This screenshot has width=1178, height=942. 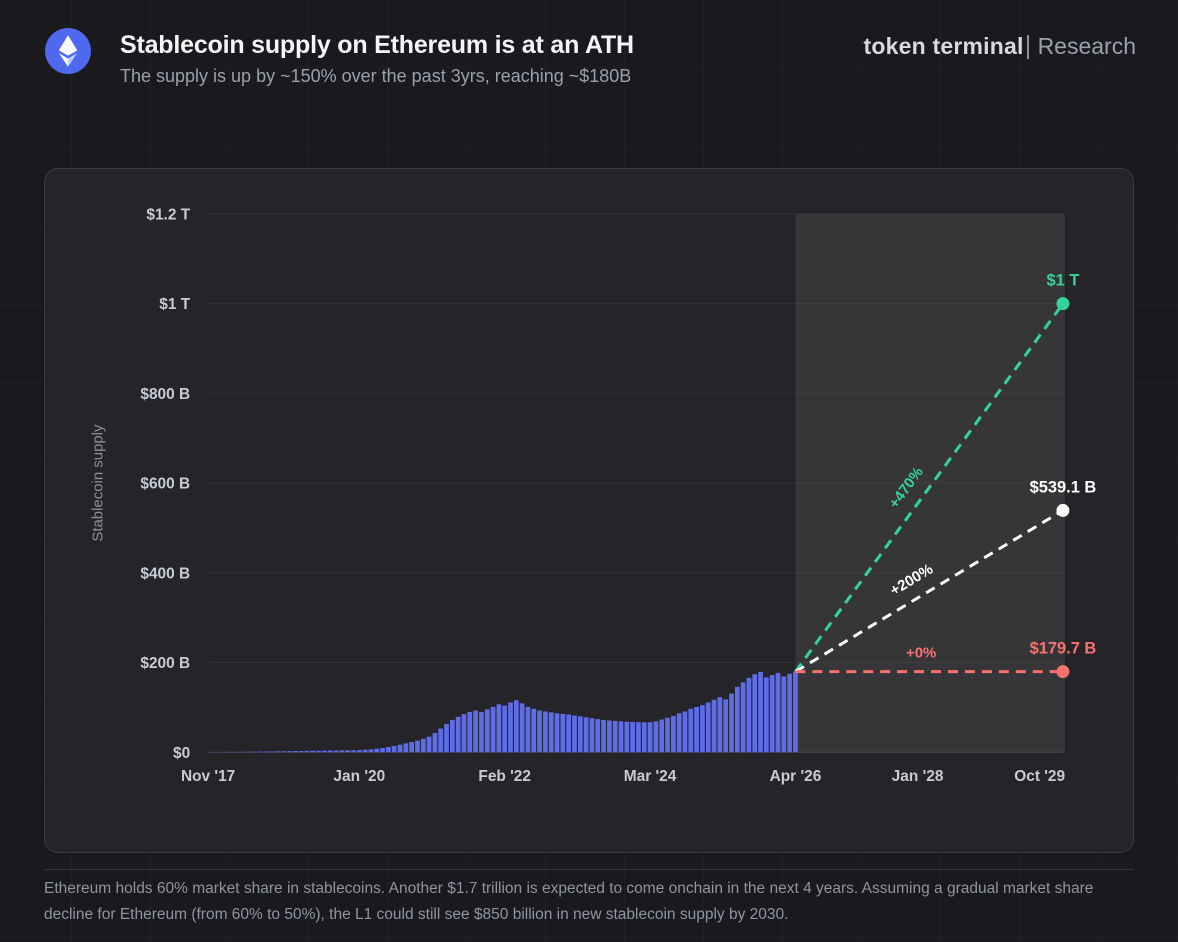 I want to click on y-tick-label: $200 B, so click(x=165, y=663).